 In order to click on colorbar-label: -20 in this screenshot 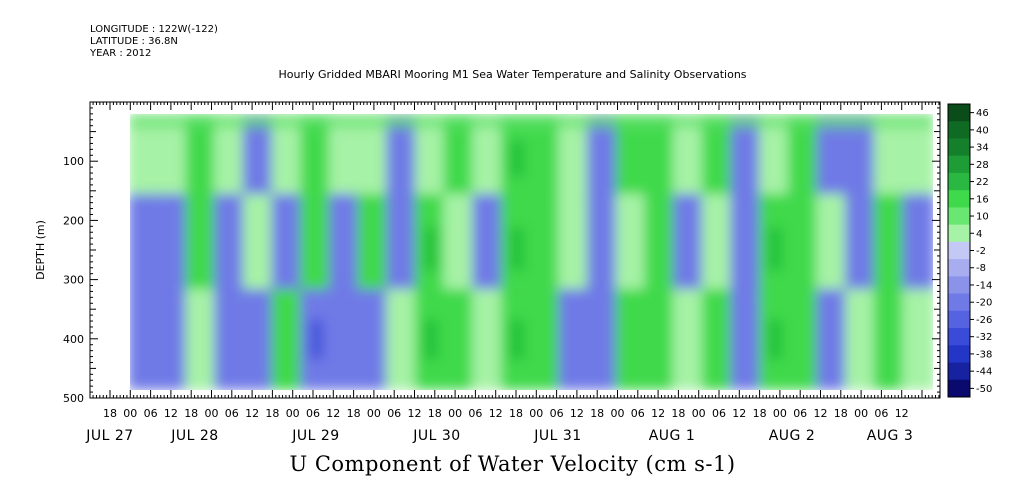, I will do `click(984, 303)`.